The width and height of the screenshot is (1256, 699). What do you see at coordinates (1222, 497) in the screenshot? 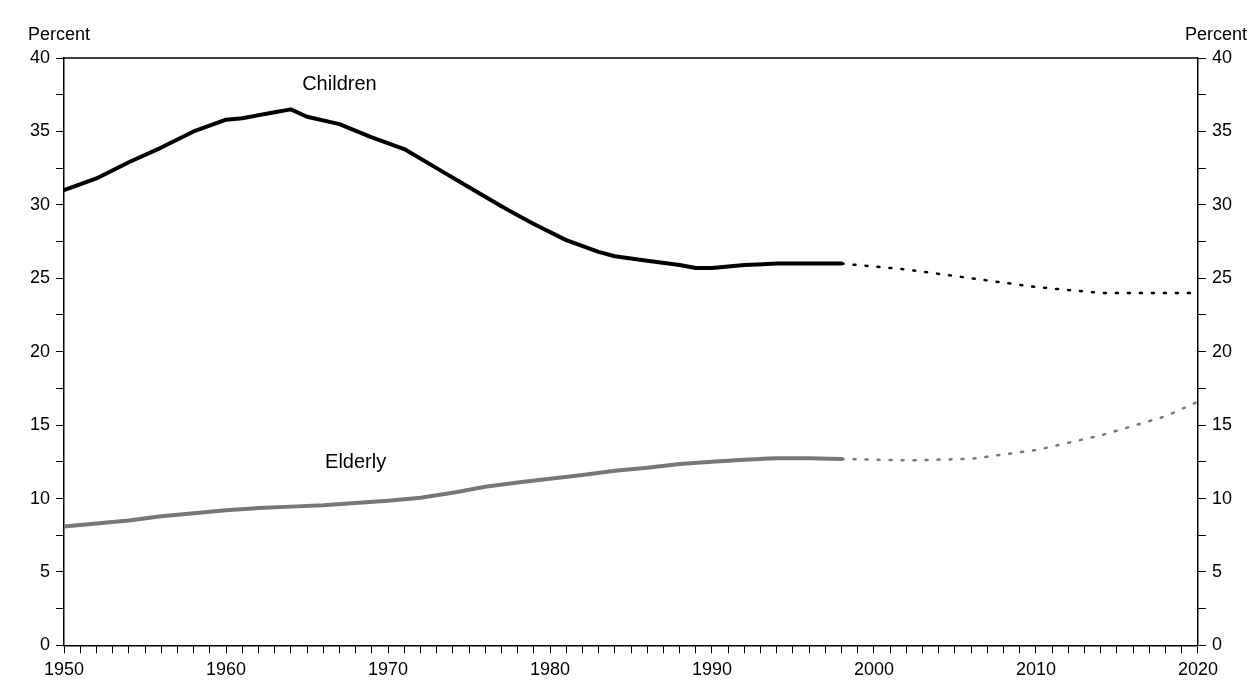
I see `y2-tick-label: 10` at bounding box center [1222, 497].